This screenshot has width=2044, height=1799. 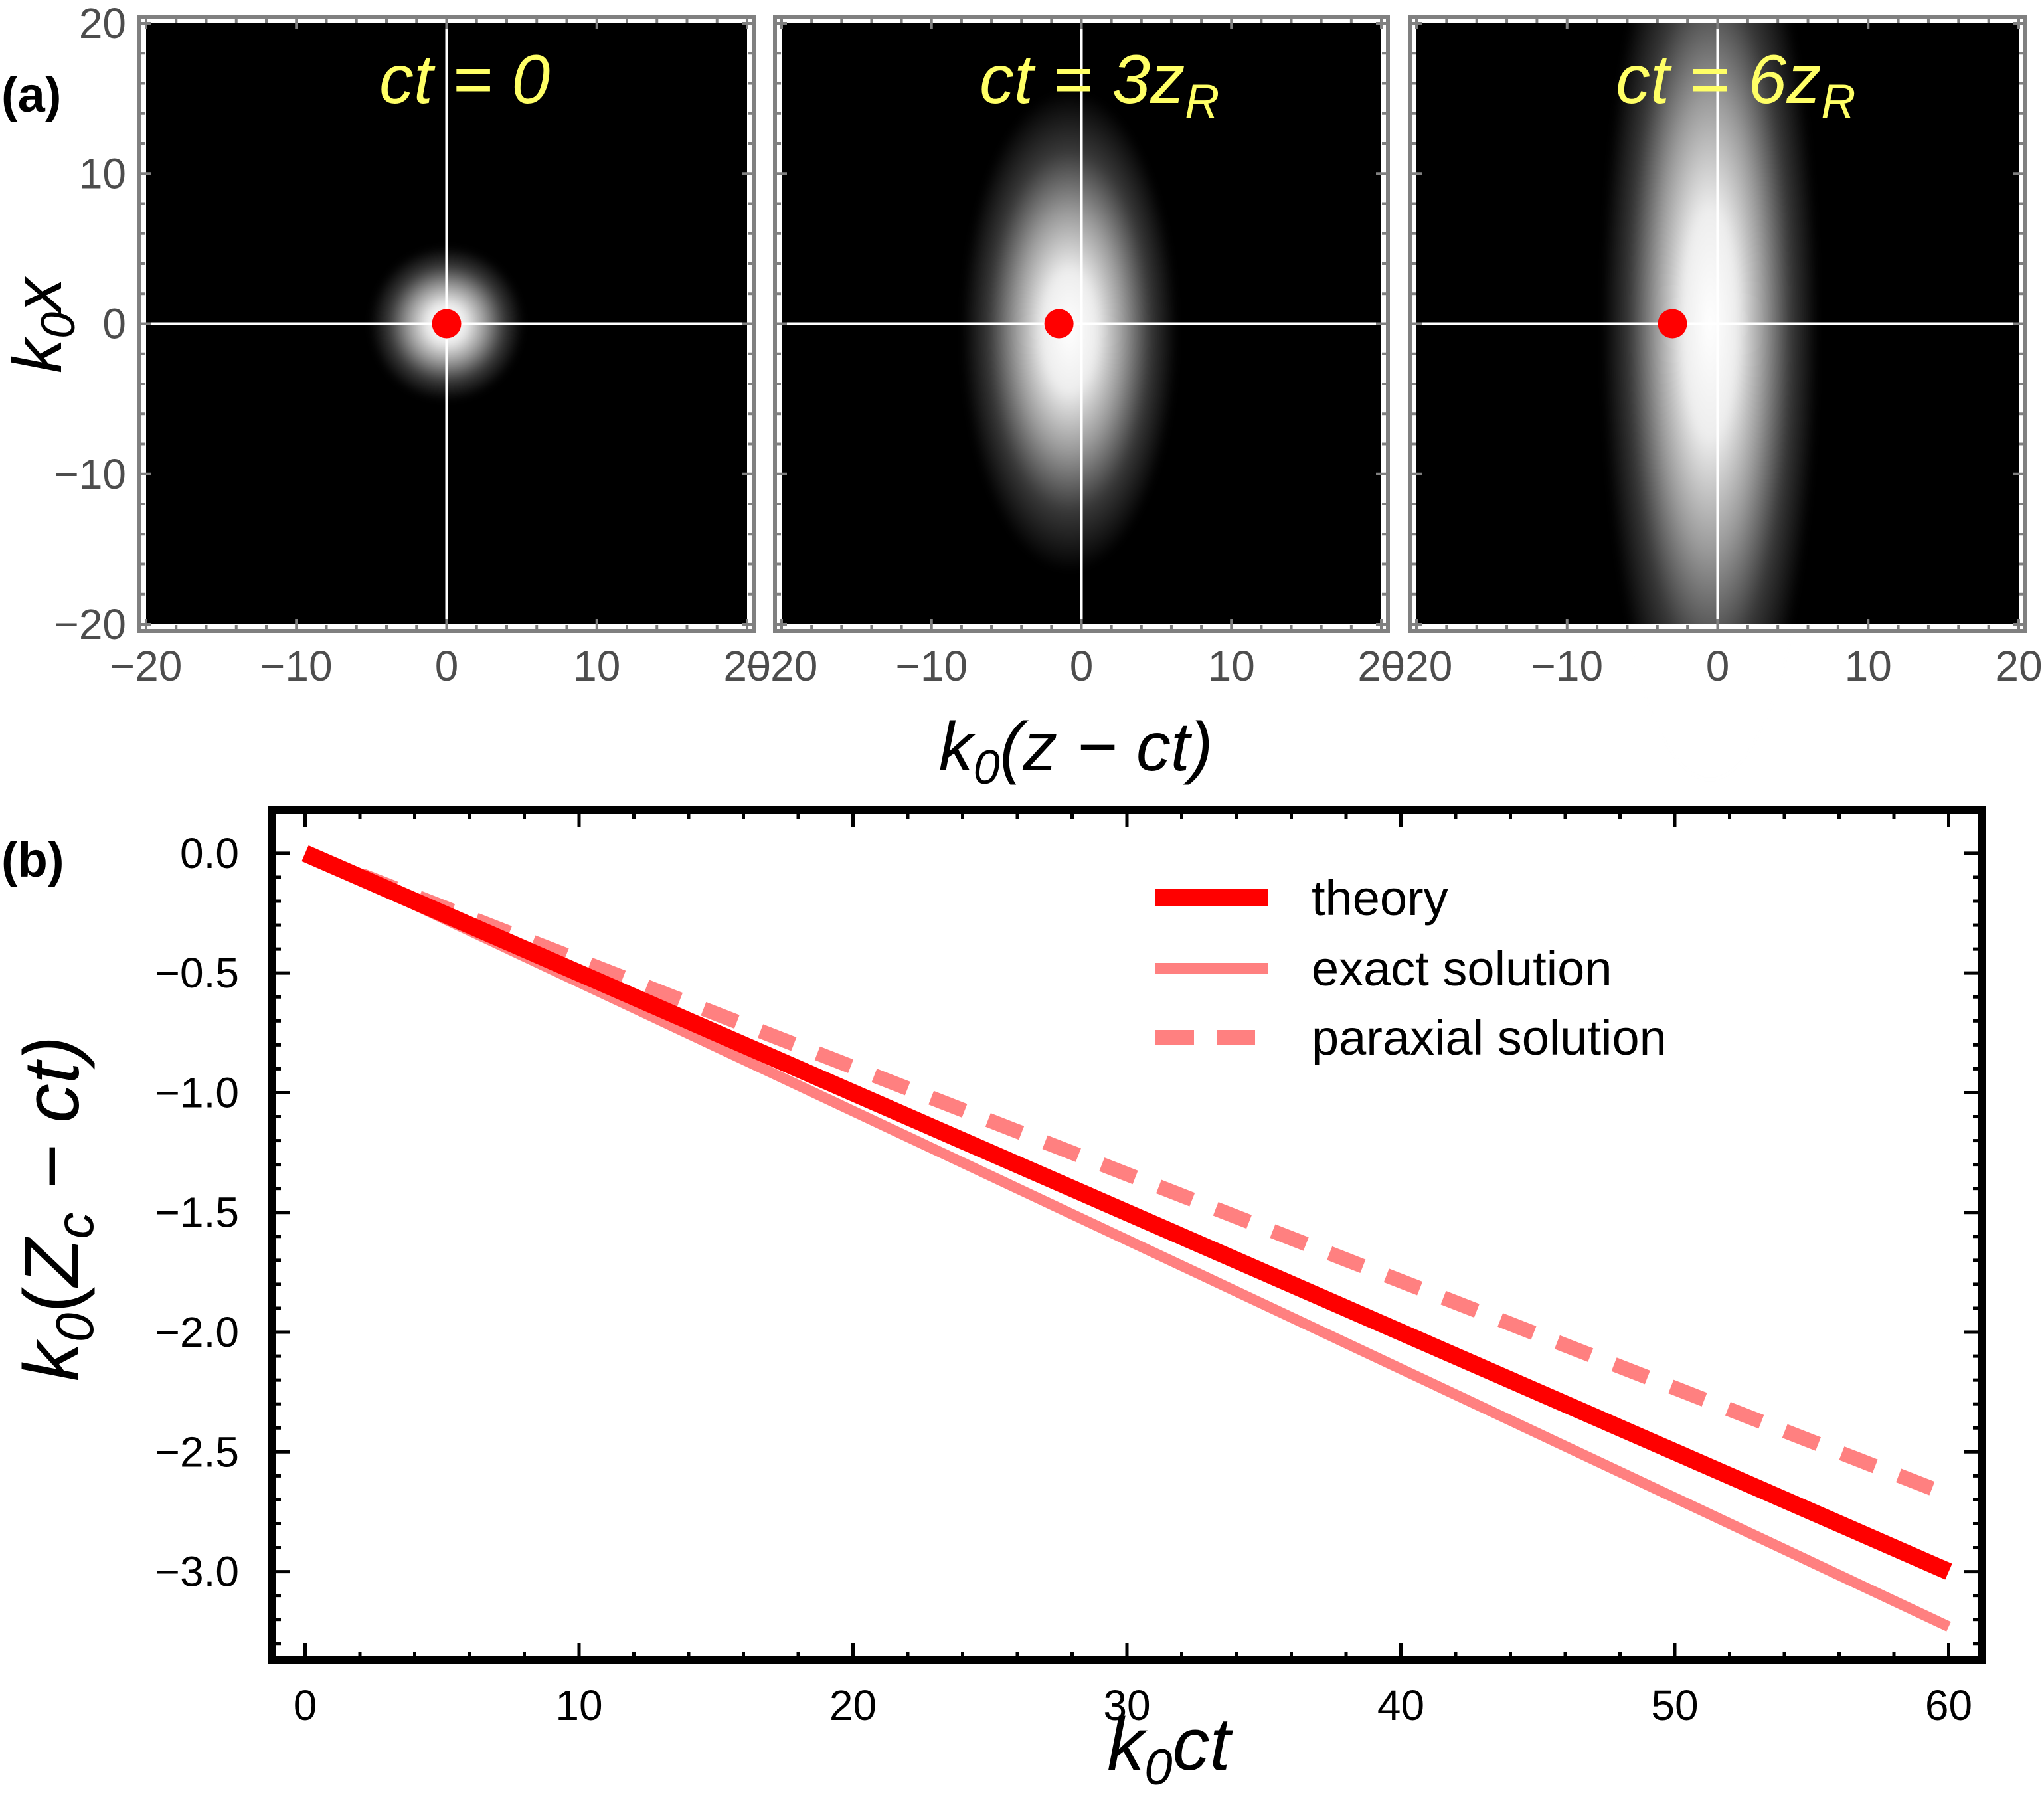 I want to click on legend-label: exact solution, so click(x=1462, y=968).